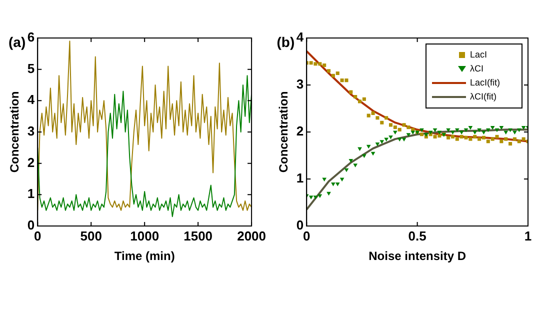 The image size is (538, 316). What do you see at coordinates (198, 236) in the screenshot?
I see `x-tick-label: 1500` at bounding box center [198, 236].